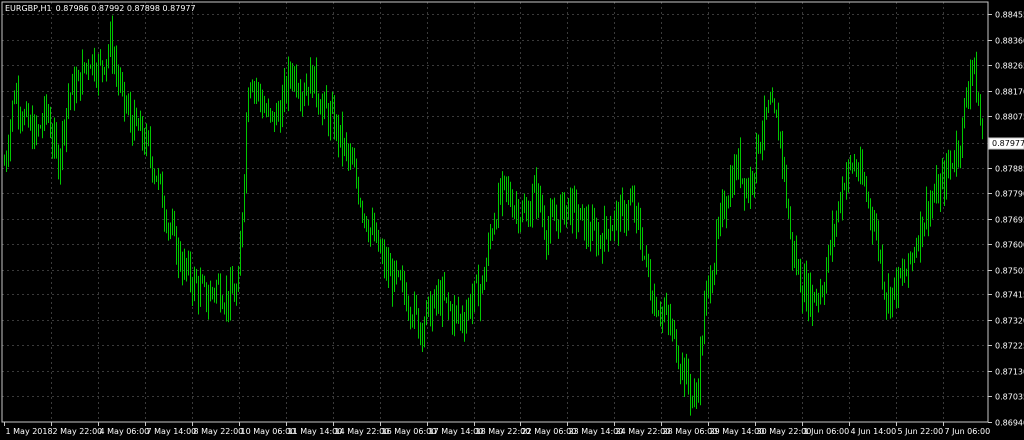  Describe the element at coordinates (315, 431) in the screenshot. I see `x-tick-label: 11 May 14:00` at that location.